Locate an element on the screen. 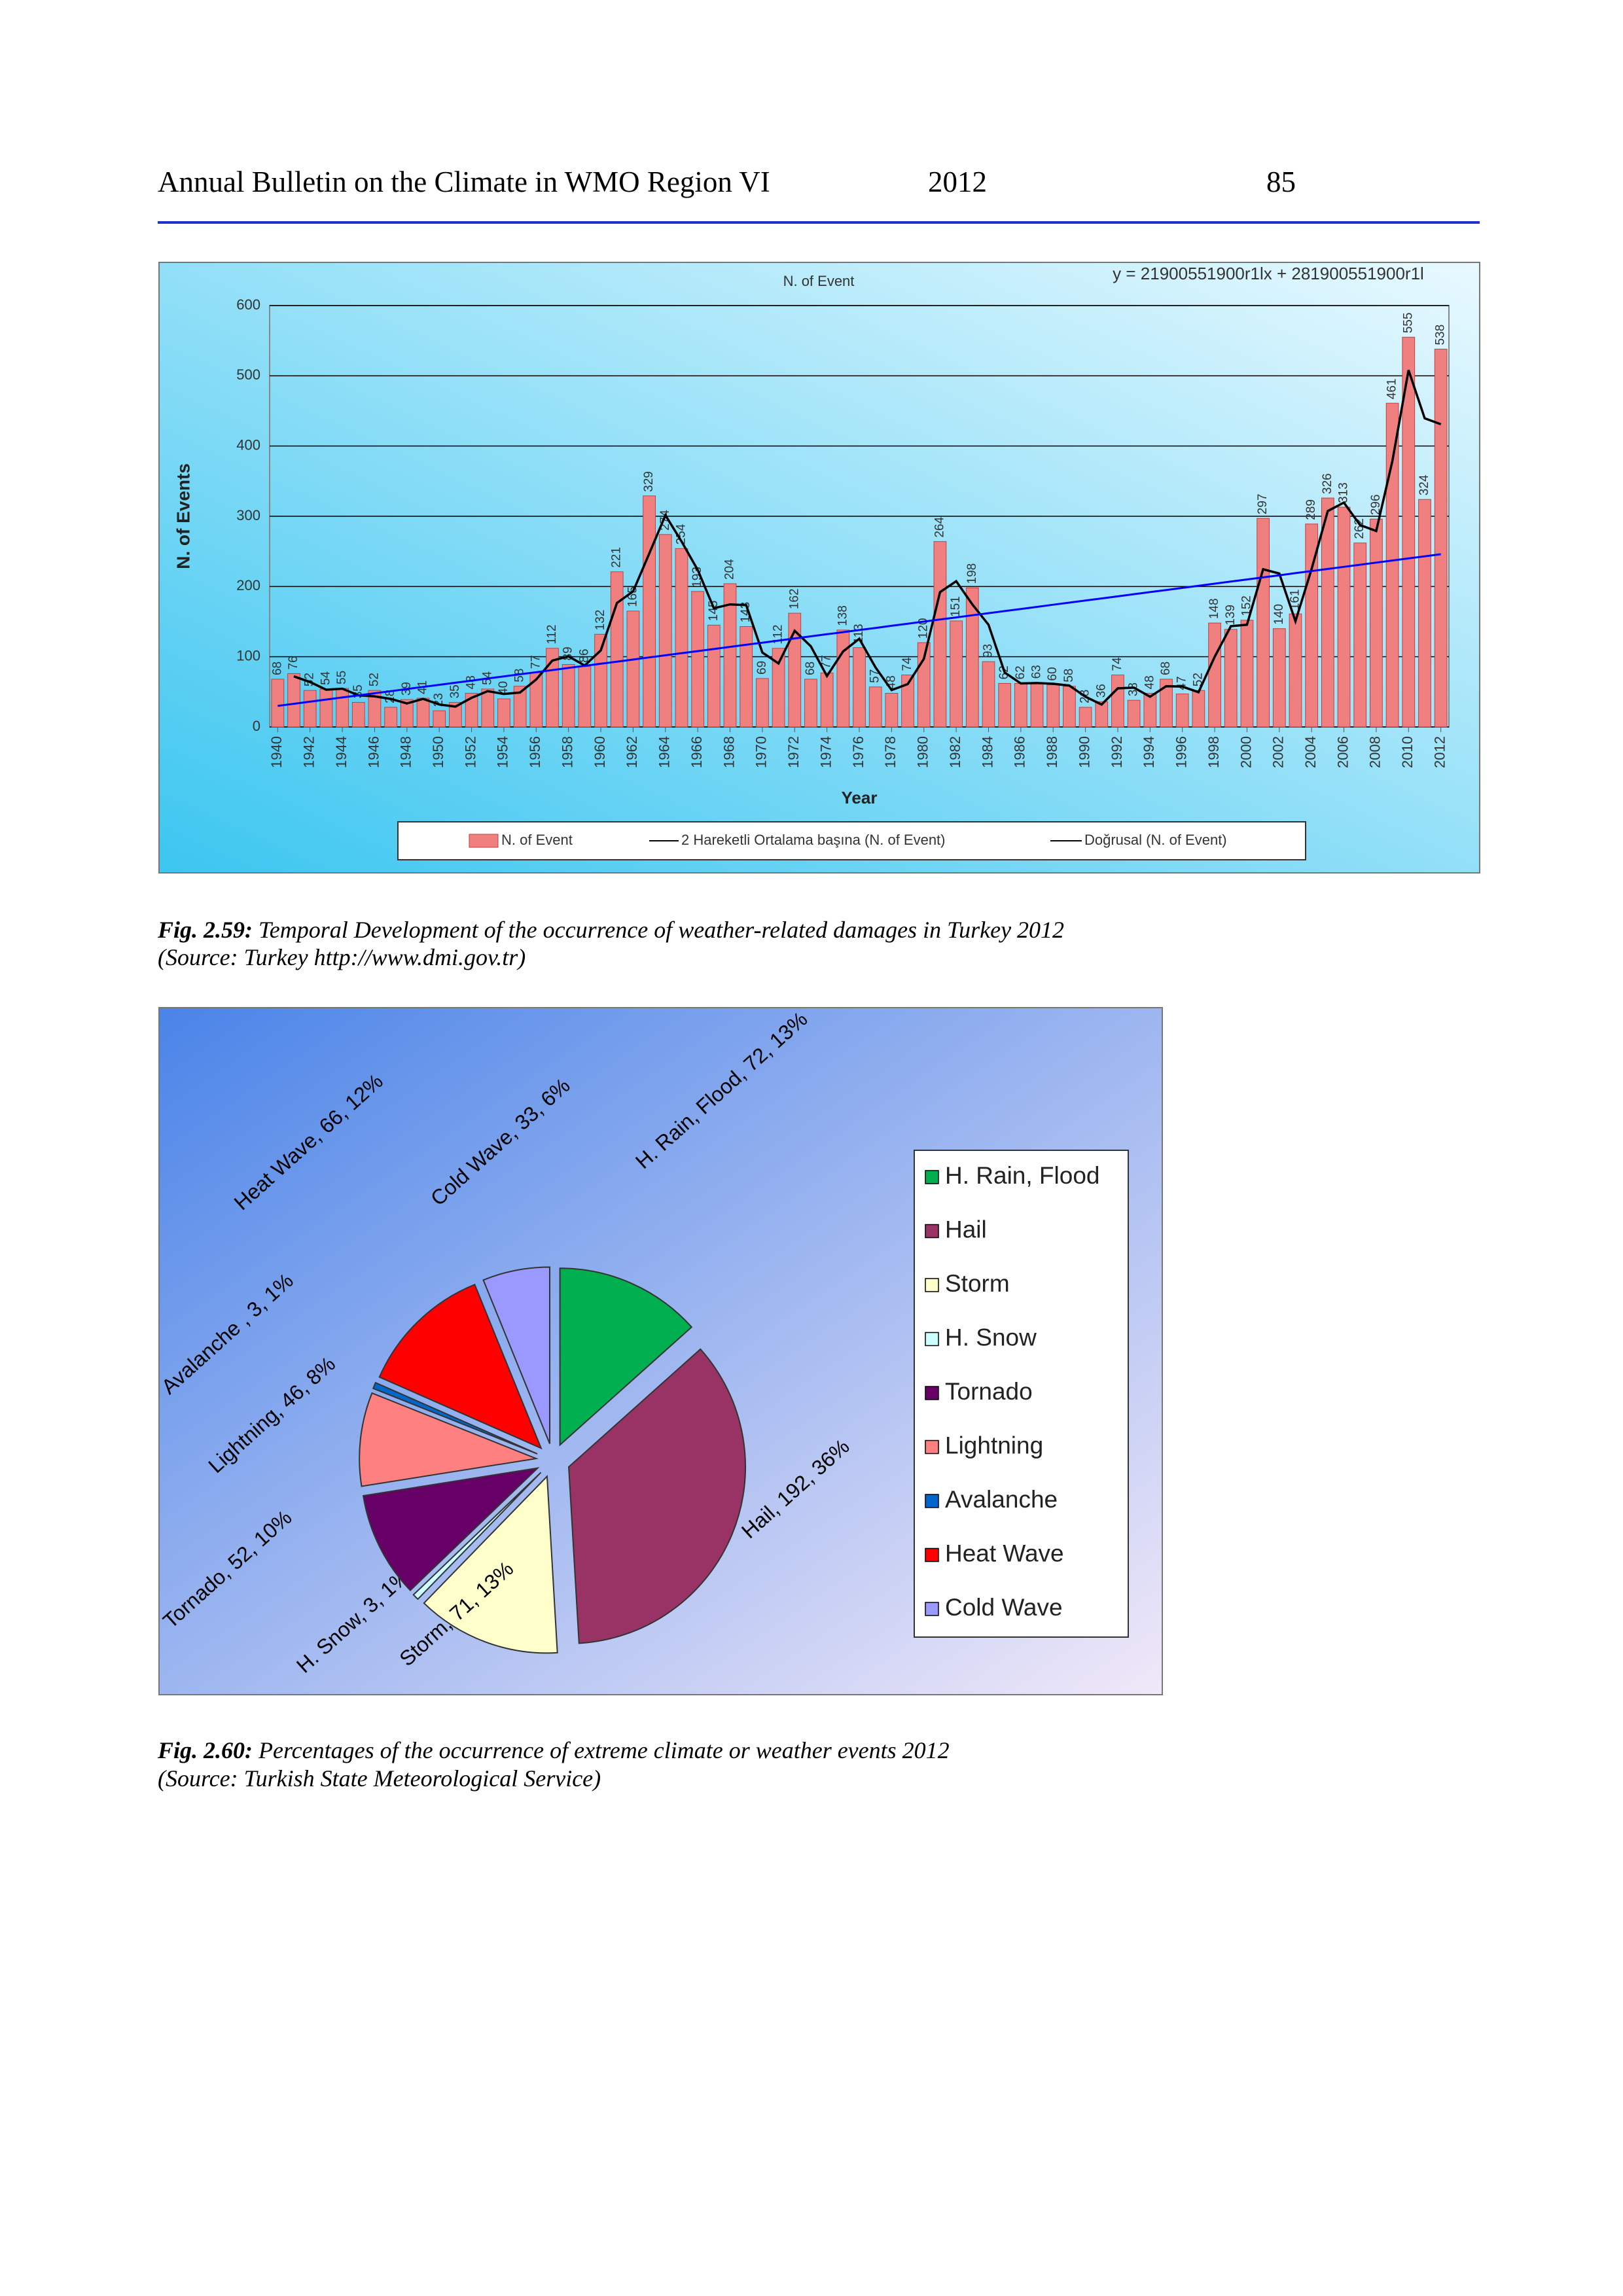 This screenshot has height=2296, width=1623. value-label: 555 is located at coordinates (1408, 323).